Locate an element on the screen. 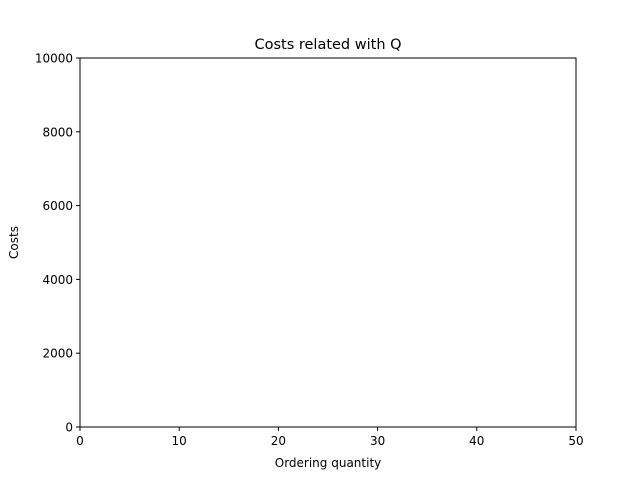 Image resolution: width=640 pixels, height=484 pixels. y-axis-ticks: 0 2000 4000 6000 8000 10000 is located at coordinates (57, 243).